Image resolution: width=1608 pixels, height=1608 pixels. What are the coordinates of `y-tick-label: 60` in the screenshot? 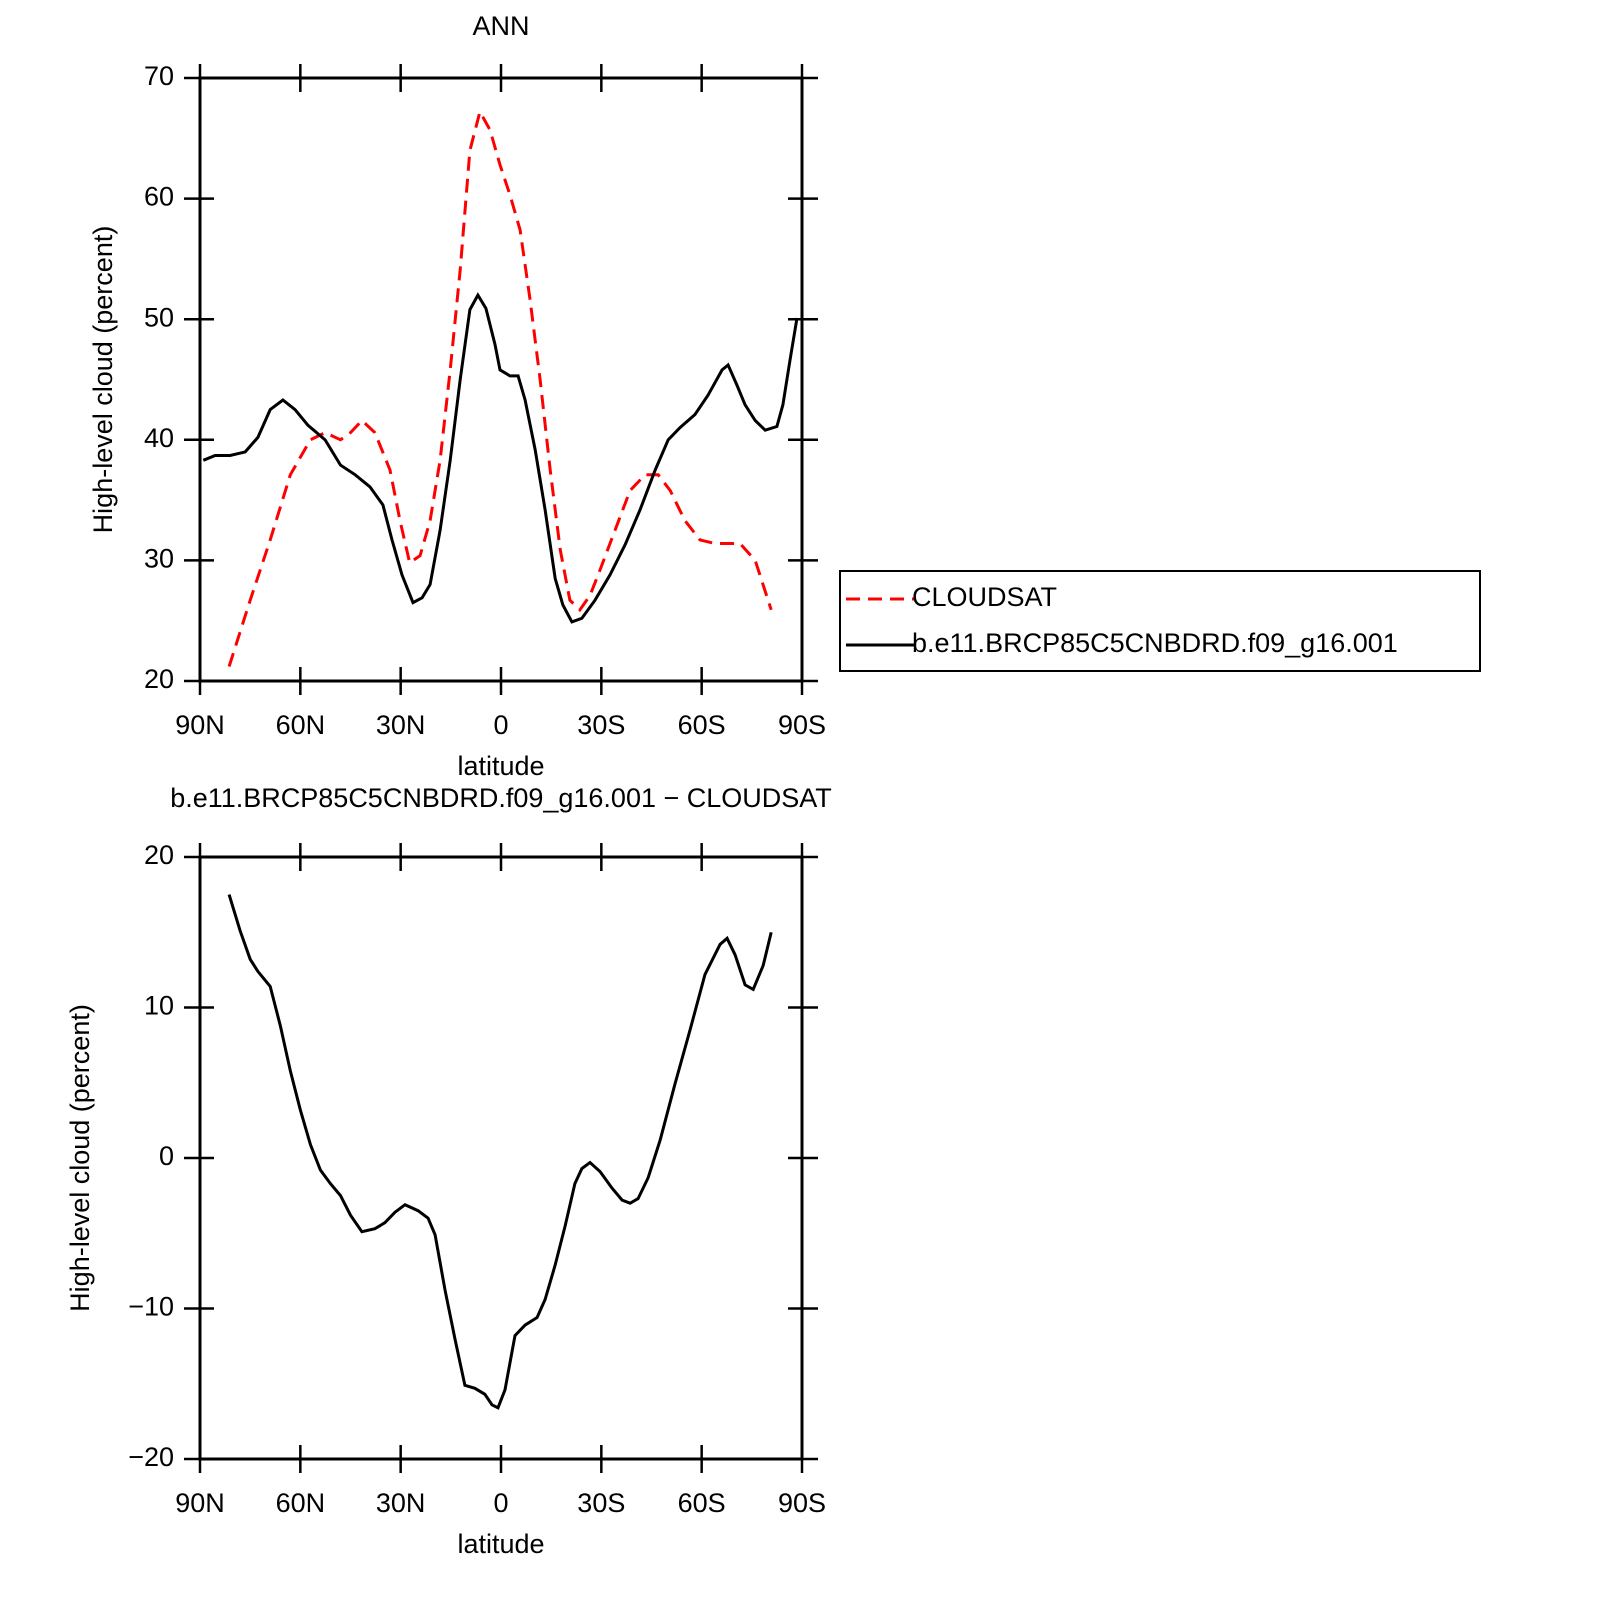 It's located at (159, 197).